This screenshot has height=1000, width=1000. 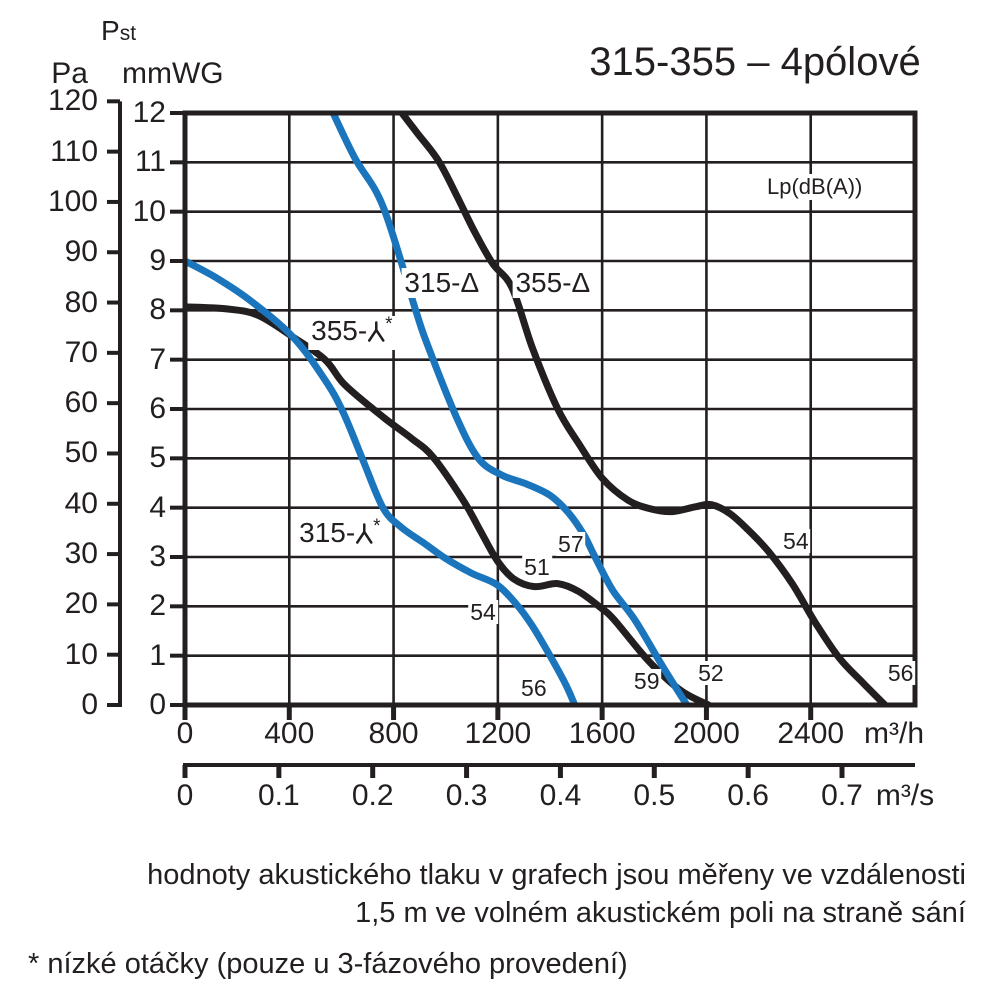 What do you see at coordinates (81, 352) in the screenshot?
I see `pa-tick-label: 70` at bounding box center [81, 352].